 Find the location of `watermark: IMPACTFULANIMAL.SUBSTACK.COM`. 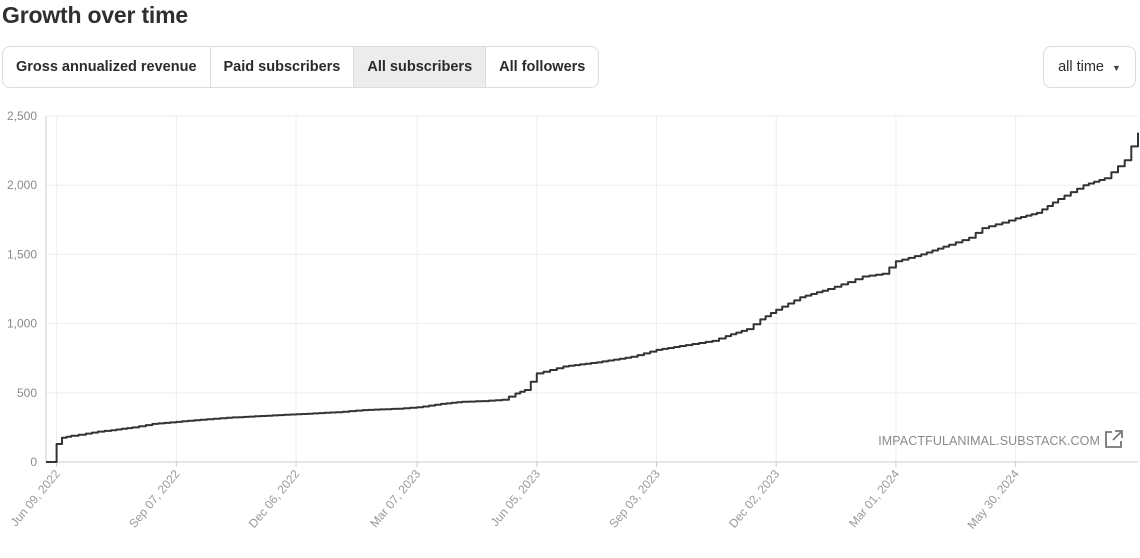

watermark: IMPACTFULANIMAL.SUBSTACK.COM is located at coordinates (1000, 439).